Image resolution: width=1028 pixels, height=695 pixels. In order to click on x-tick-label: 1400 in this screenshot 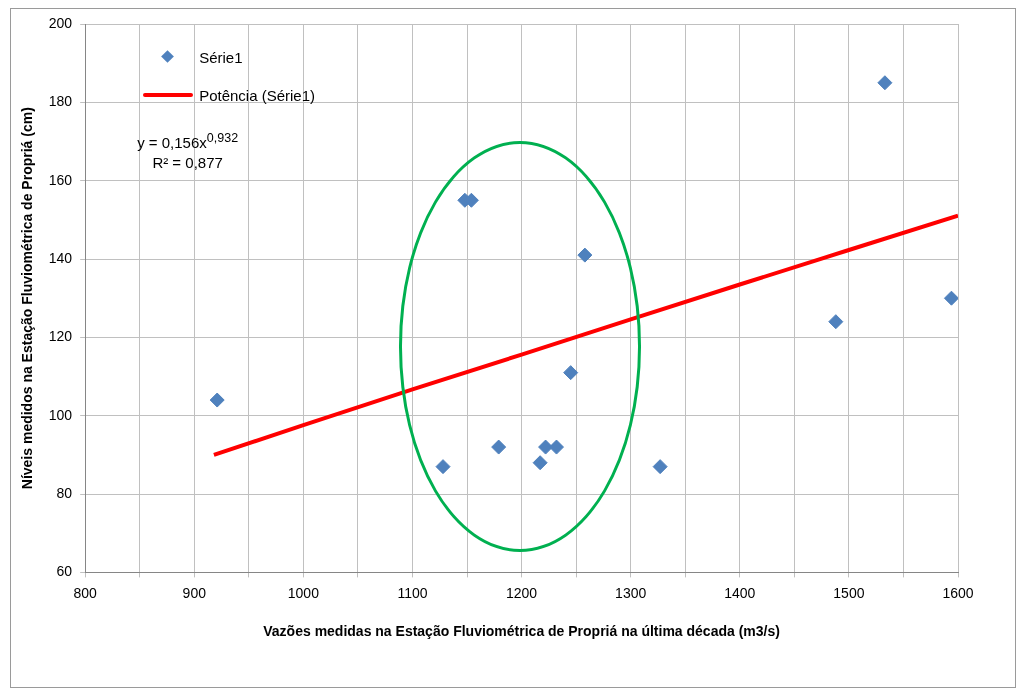, I will do `click(740, 592)`.